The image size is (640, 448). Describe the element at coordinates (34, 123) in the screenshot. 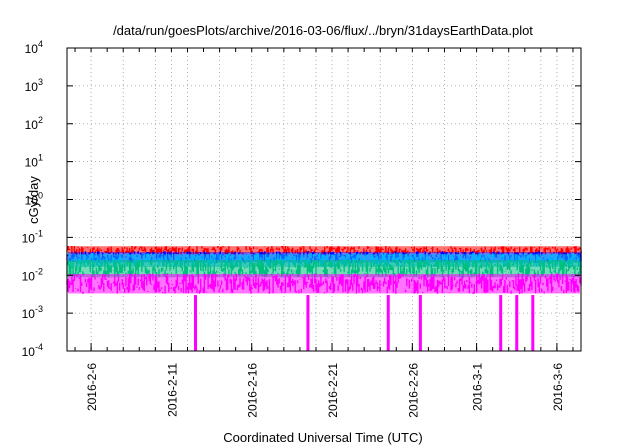

I see `y-tick-label: 10²` at that location.